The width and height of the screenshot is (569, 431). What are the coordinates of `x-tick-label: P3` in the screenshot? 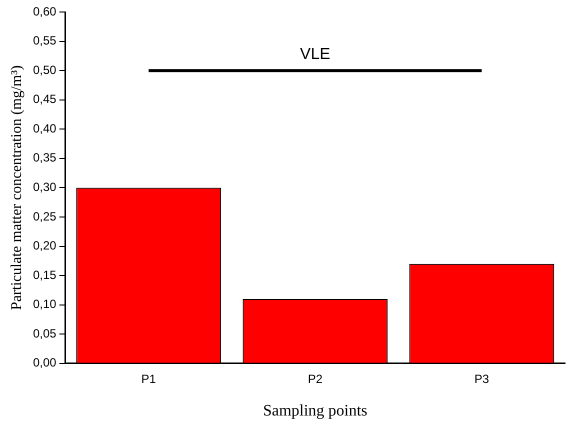 It's located at (482, 379).